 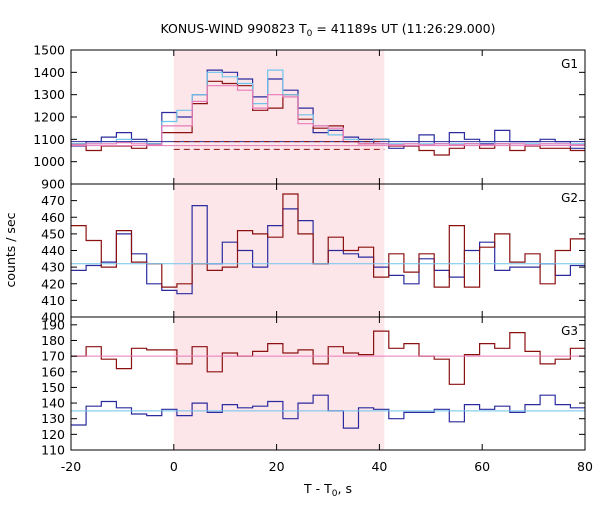 I want to click on x-axis-label: T - T0, s, so click(x=327, y=490).